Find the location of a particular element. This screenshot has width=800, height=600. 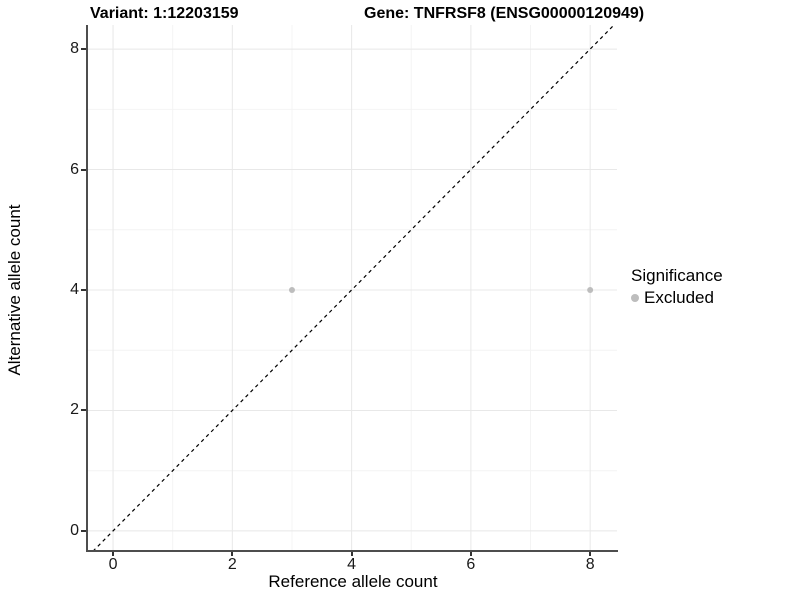

y-tick-label: 8 is located at coordinates (74, 49).